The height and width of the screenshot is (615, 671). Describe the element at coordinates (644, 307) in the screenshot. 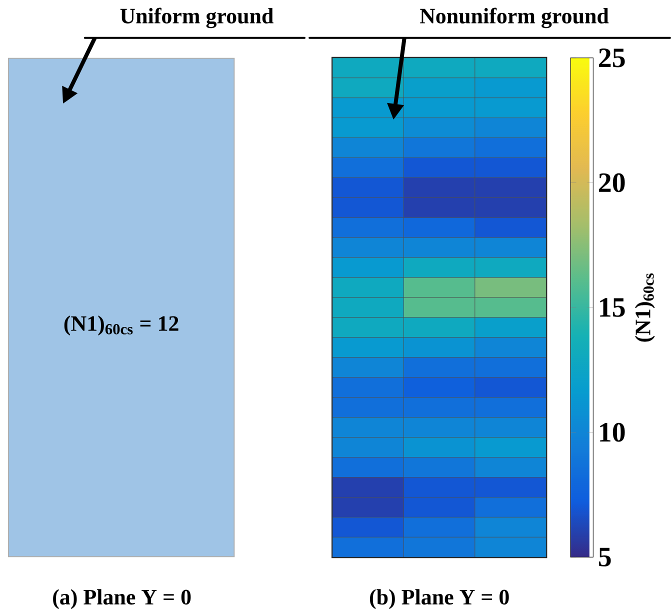

I see `color-bar-title: (N1)$_{60cs}$` at that location.